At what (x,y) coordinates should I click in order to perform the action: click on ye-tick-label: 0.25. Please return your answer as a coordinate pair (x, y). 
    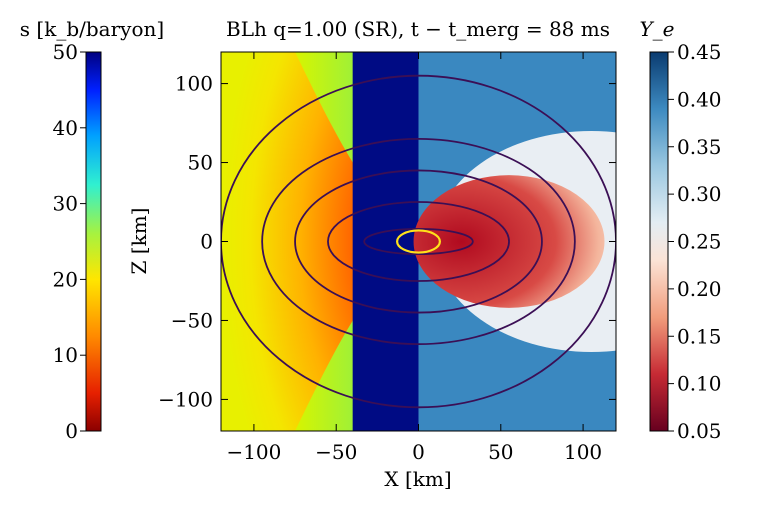
    Looking at the image, I should click on (699, 242).